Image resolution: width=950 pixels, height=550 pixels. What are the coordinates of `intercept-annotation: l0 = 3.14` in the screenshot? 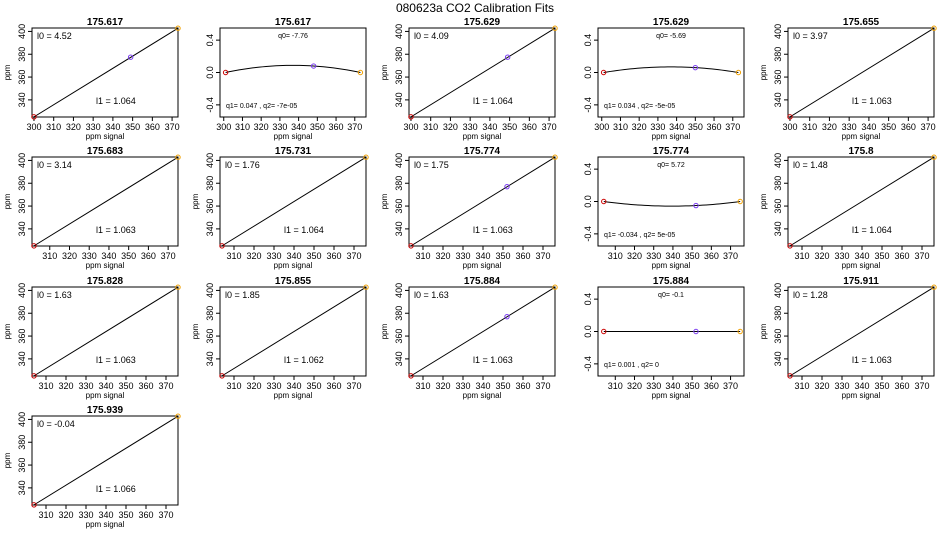 It's located at (54, 165).